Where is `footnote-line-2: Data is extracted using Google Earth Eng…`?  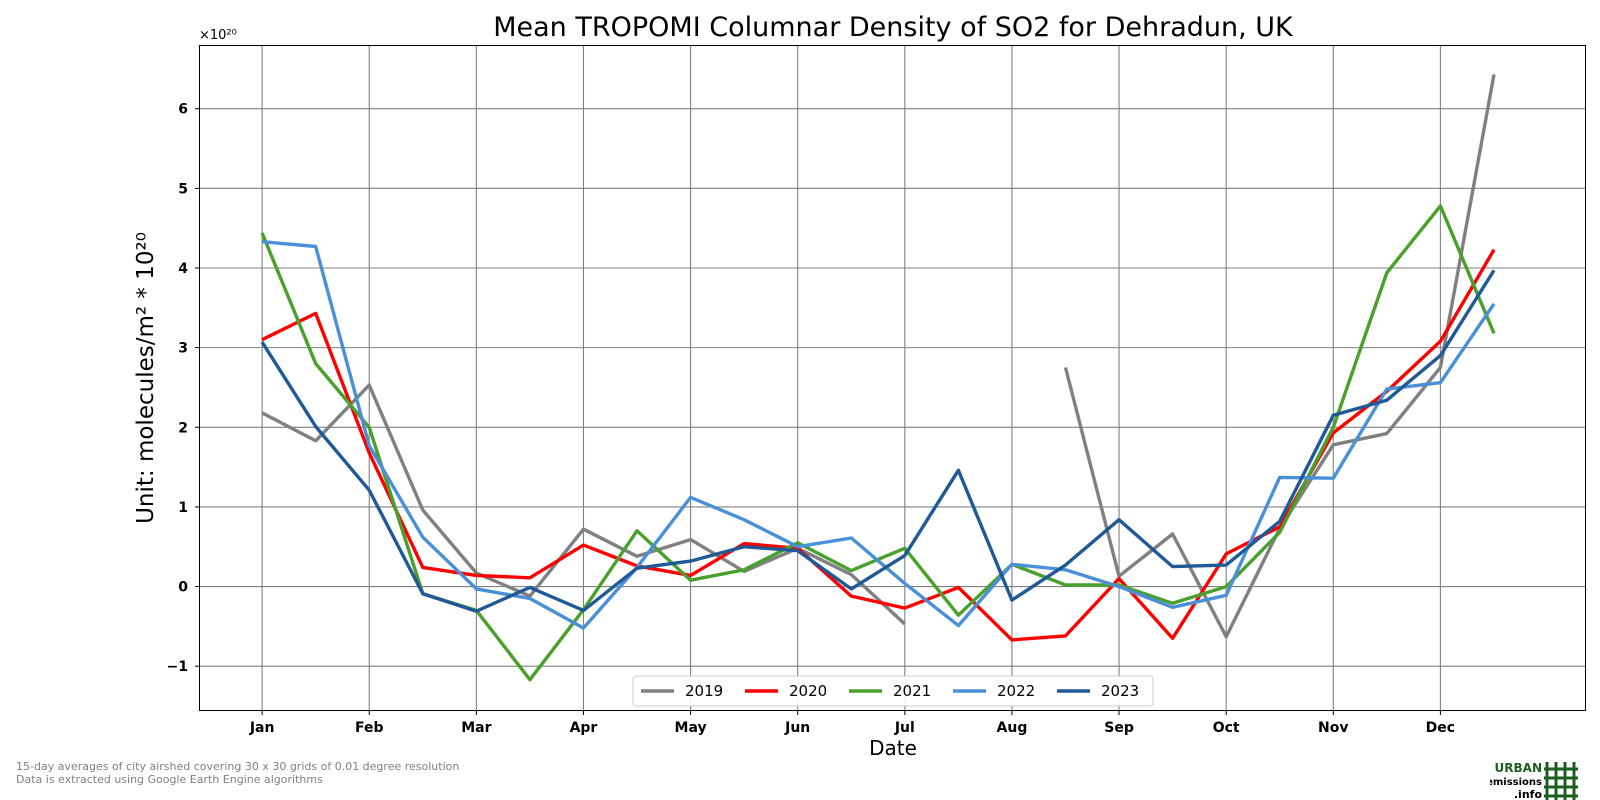 footnote-line-2: Data is extracted using Google Earth Eng… is located at coordinates (169, 779).